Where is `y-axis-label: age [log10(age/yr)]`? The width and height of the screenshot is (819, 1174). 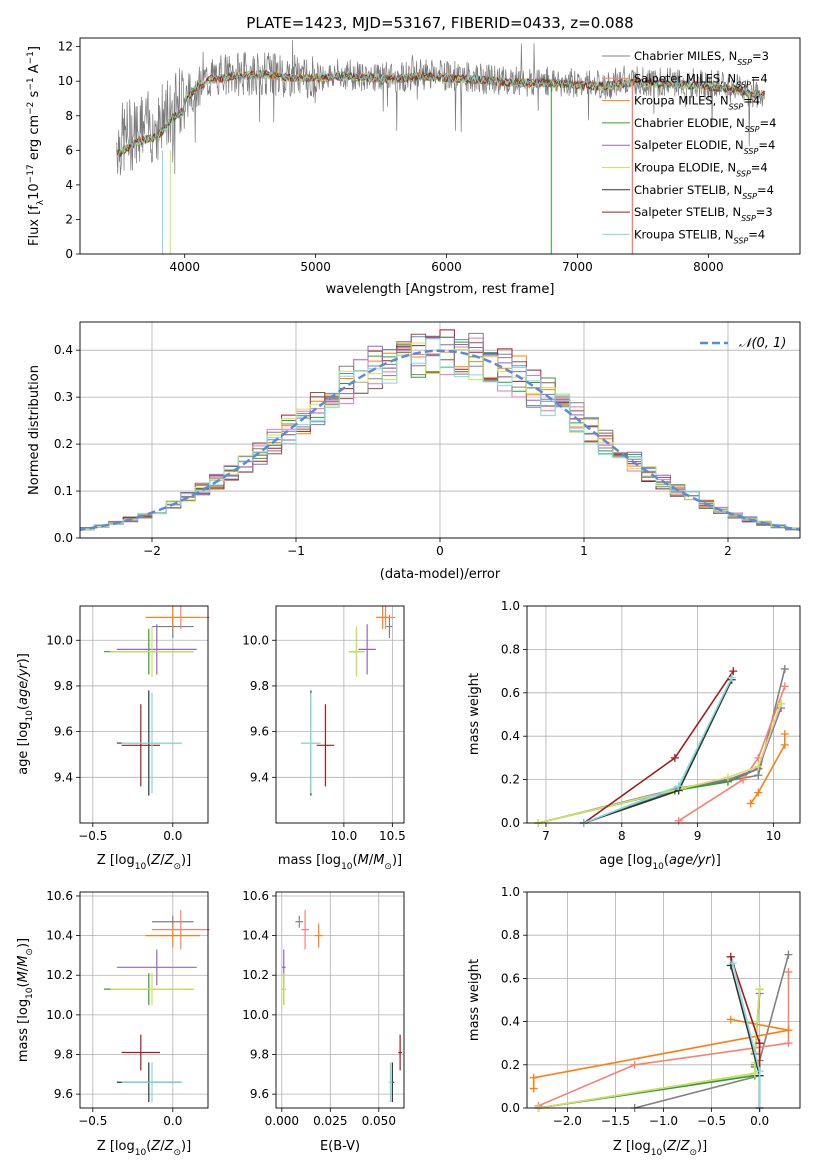
y-axis-label: age [log10(age/yr)] is located at coordinates (25, 714).